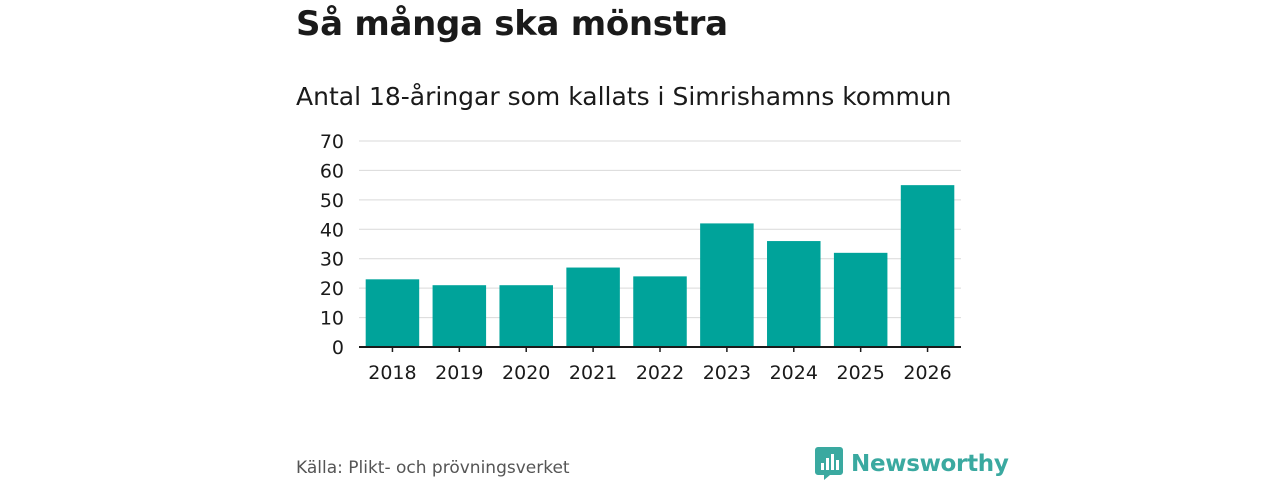 This screenshot has height=480, width=1280. I want to click on bar-2018, so click(392, 313).